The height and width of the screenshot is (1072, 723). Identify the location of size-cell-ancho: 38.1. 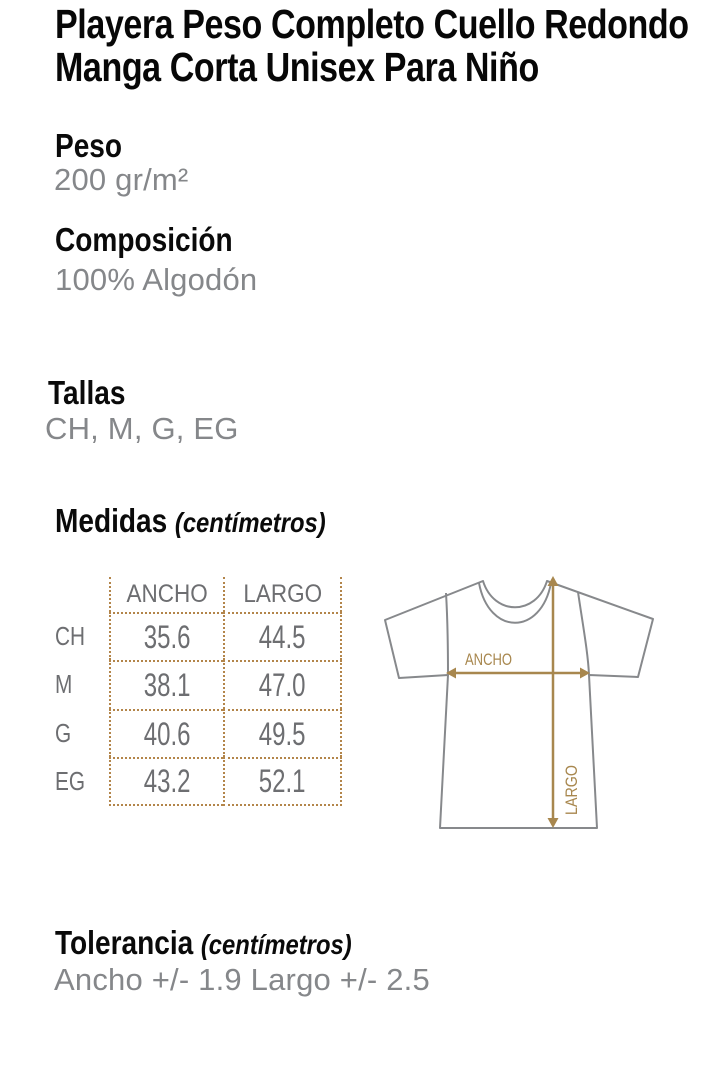
(166, 684).